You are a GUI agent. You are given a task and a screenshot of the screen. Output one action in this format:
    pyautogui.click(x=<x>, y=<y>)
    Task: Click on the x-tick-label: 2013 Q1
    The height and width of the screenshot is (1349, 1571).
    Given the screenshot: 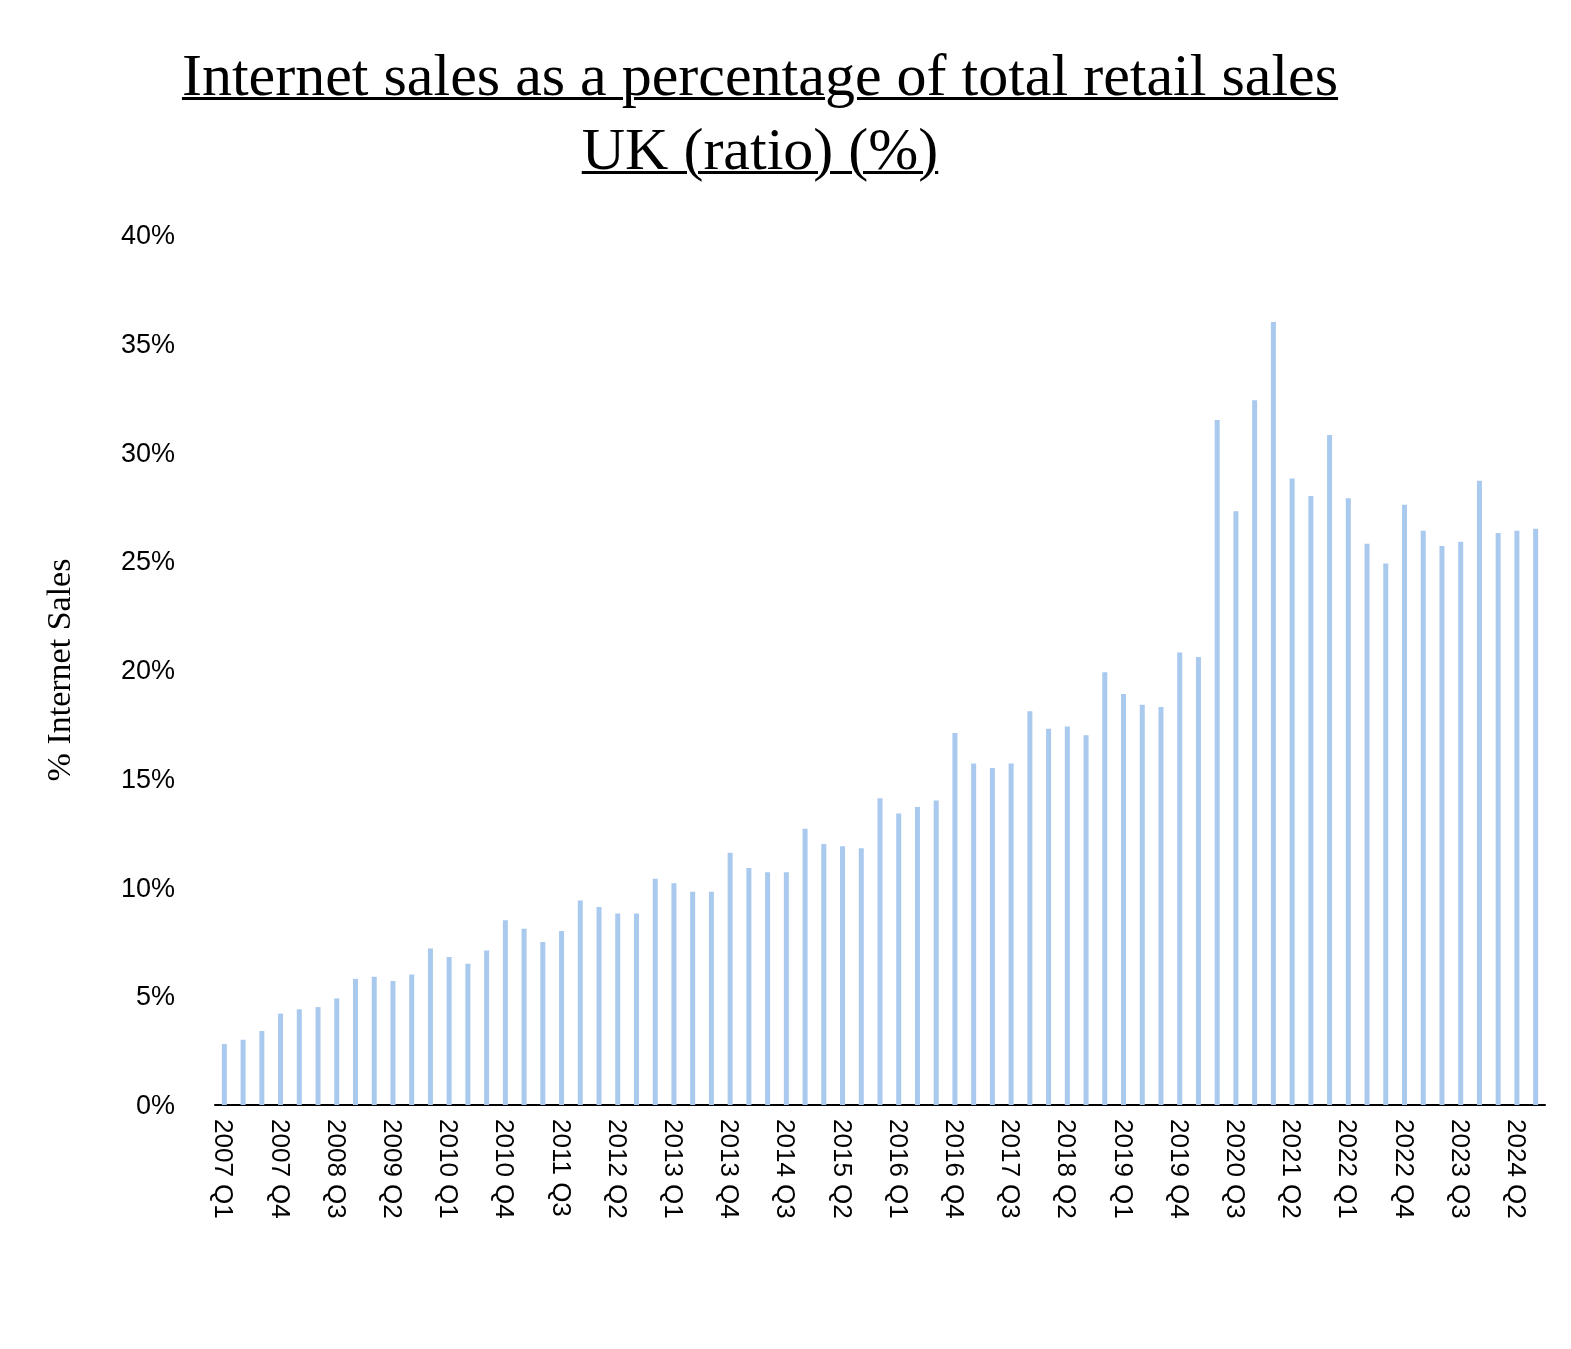 What is the action you would take?
    pyautogui.click(x=673, y=1169)
    